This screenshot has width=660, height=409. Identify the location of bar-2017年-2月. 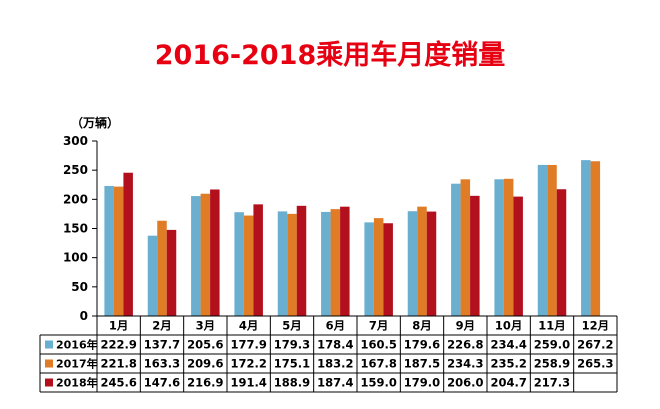
(162, 268).